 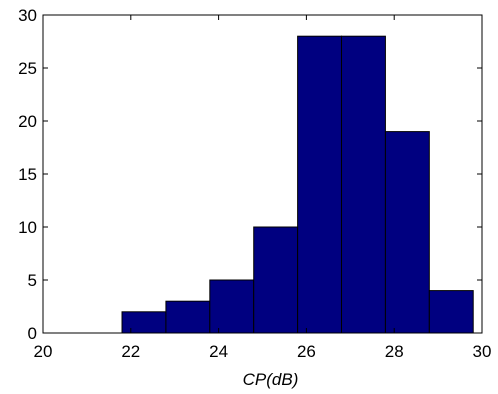 I want to click on y-tick-label: 30, so click(x=27, y=15).